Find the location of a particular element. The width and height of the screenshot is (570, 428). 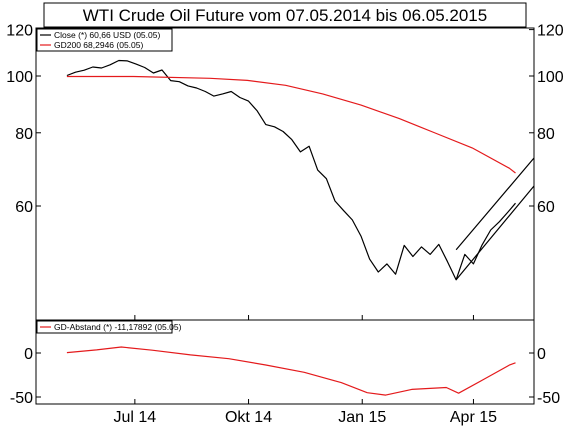

price-legend-label-0: Close (*) 60,66 USD (05.05) is located at coordinates (107, 35).